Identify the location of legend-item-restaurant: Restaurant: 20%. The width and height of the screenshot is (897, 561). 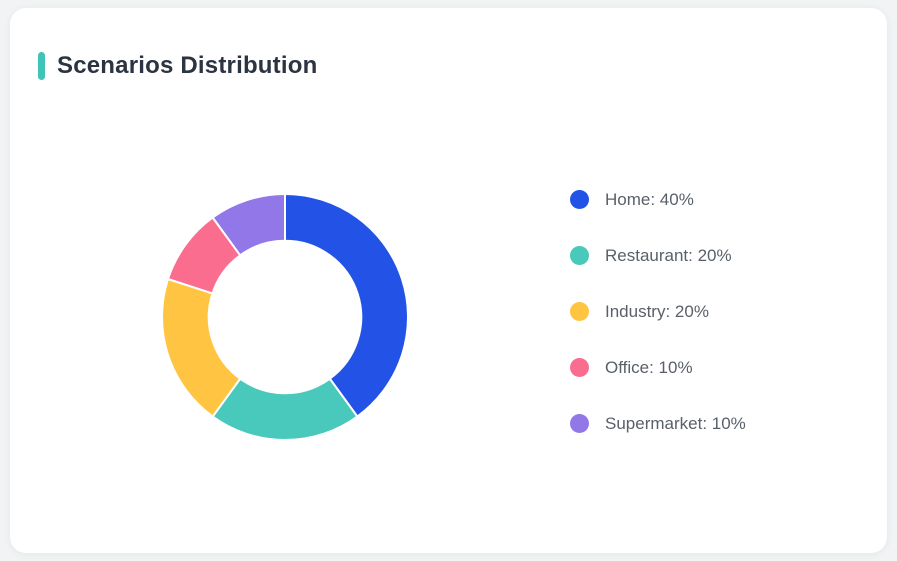
(658, 255).